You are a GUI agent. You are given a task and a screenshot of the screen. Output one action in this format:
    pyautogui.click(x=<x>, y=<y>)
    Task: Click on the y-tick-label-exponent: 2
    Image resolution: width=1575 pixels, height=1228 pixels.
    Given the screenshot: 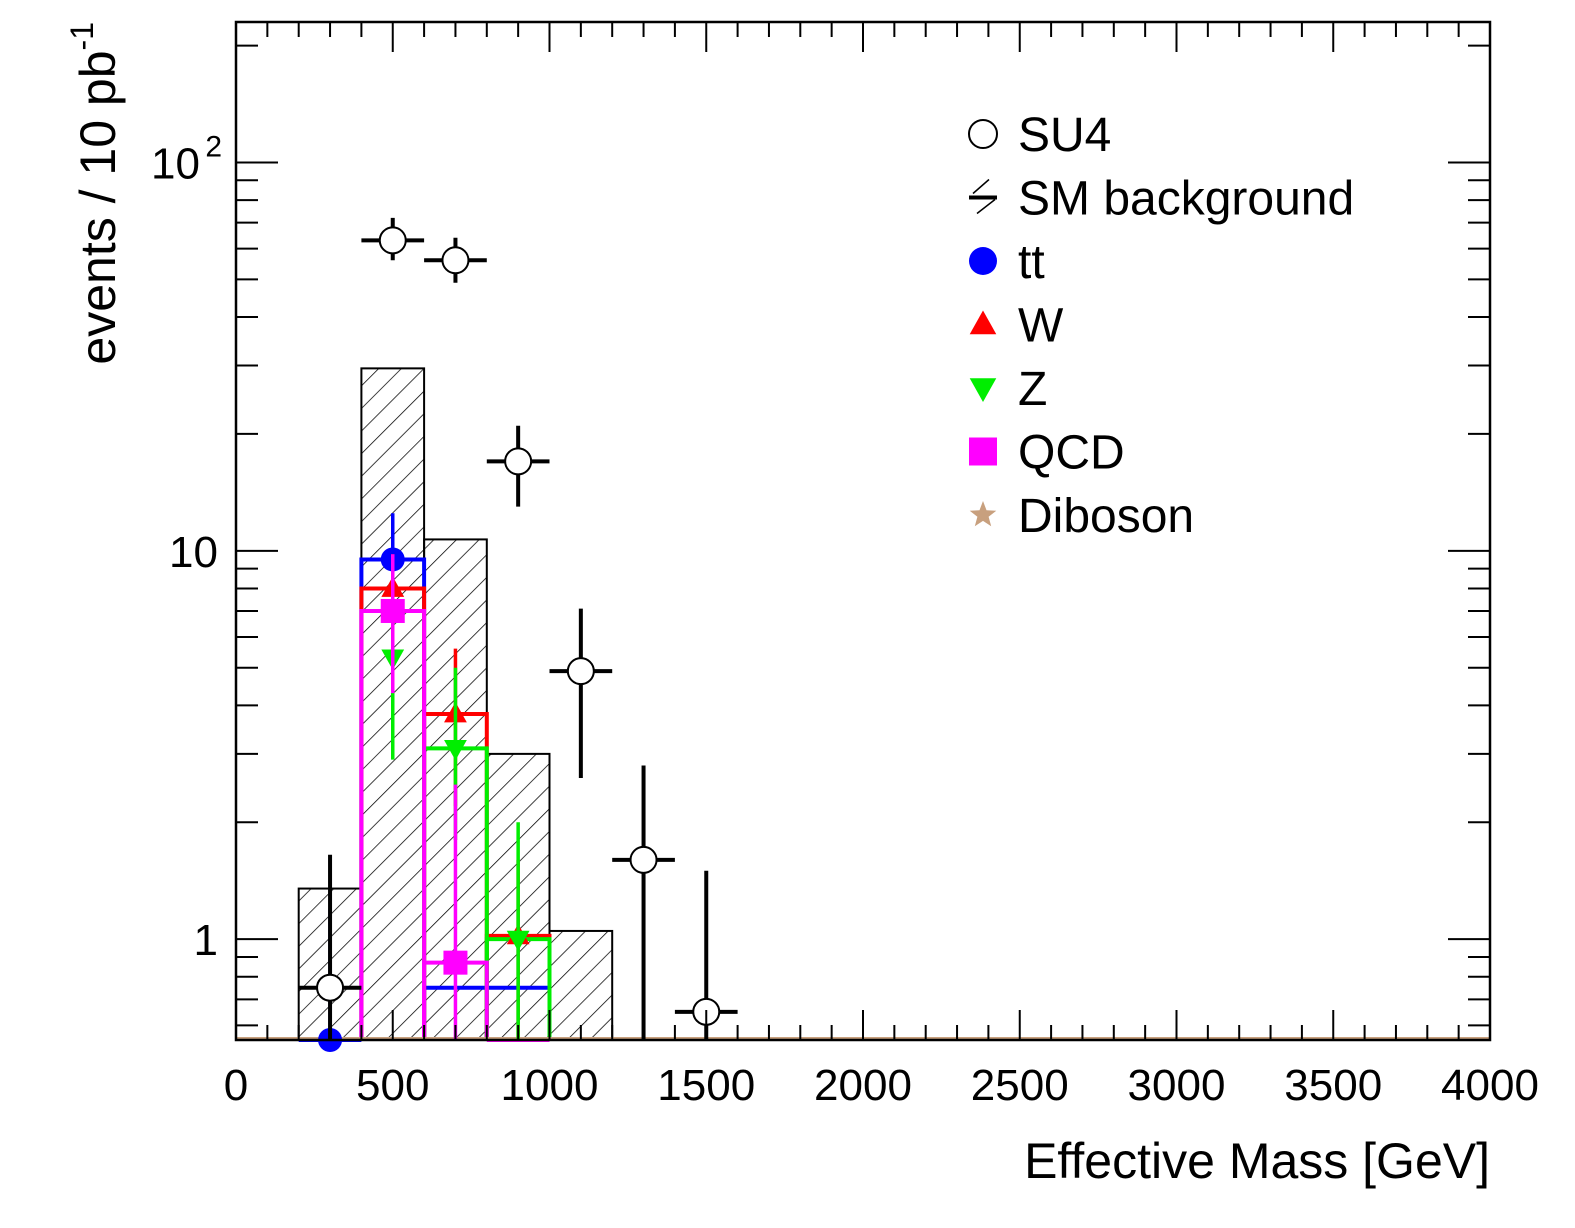 What is the action you would take?
    pyautogui.click(x=213, y=146)
    